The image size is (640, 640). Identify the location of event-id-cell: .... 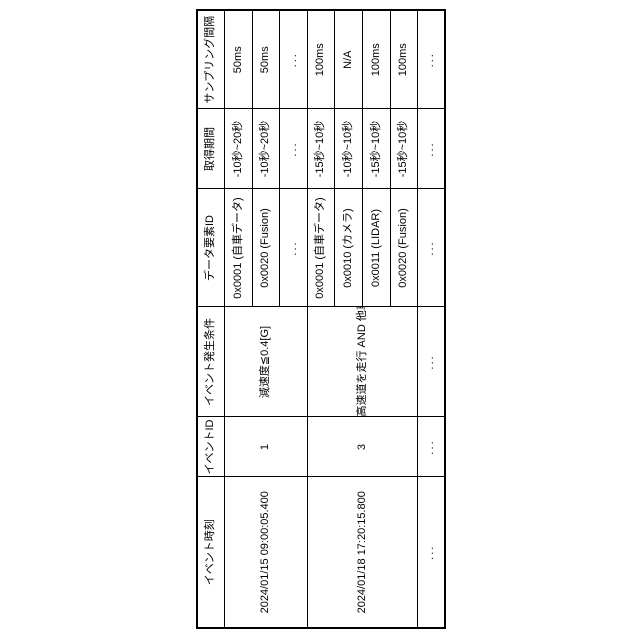
(431, 447).